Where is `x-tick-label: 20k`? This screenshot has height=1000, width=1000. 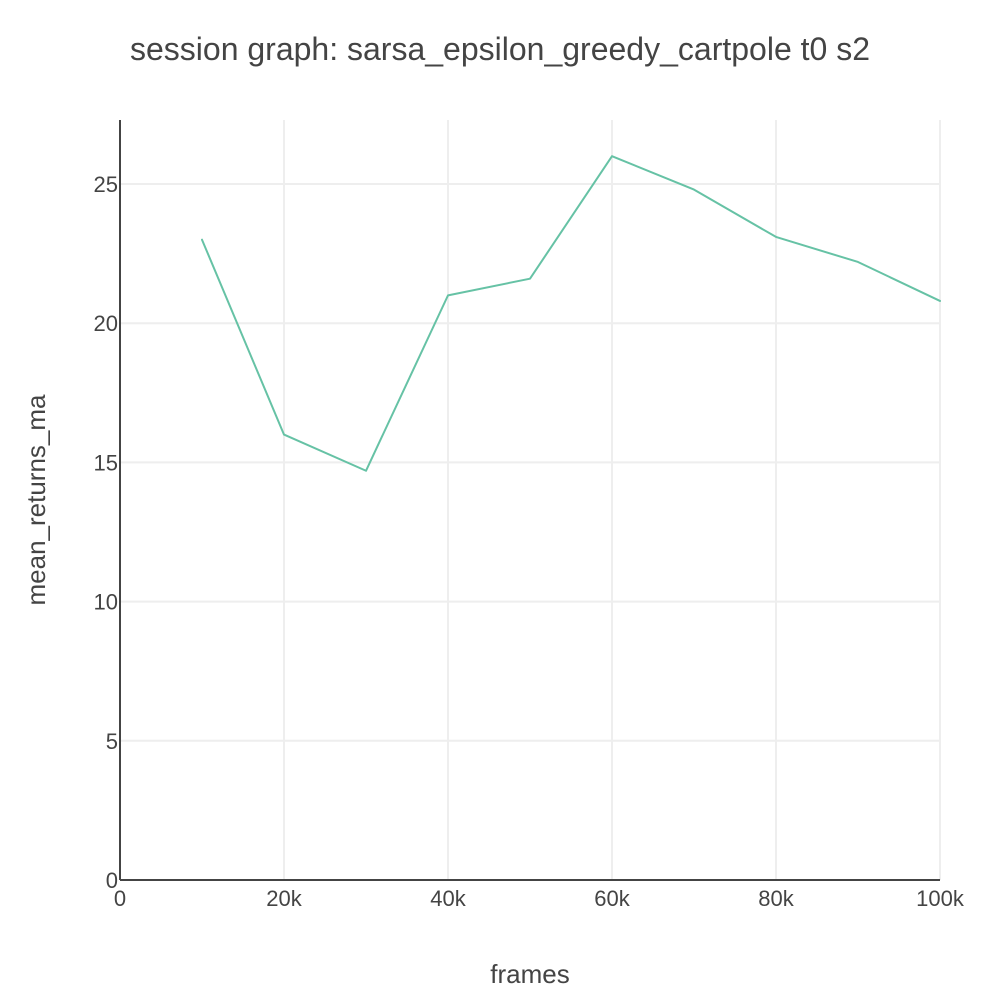 x-tick-label: 20k is located at coordinates (284, 898).